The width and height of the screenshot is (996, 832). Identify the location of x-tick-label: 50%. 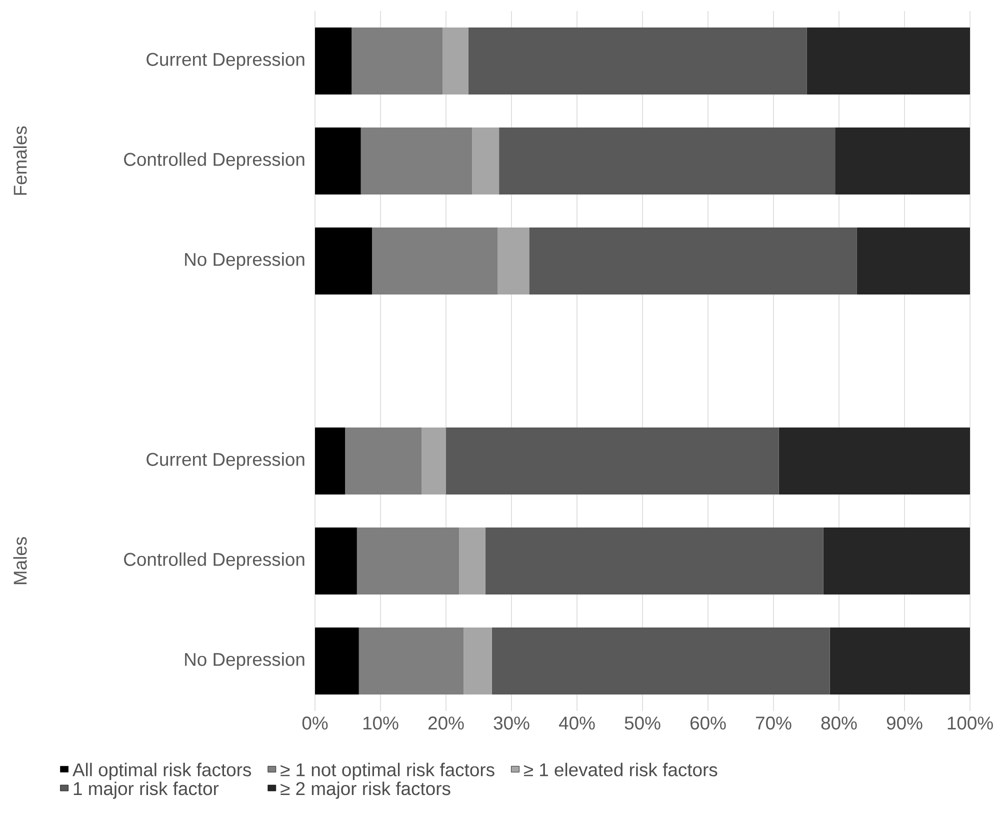
(642, 723).